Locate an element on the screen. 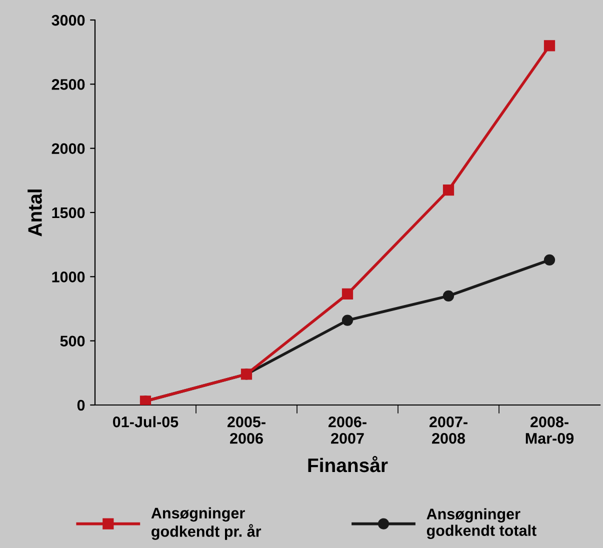 Image resolution: width=603 pixels, height=548 pixels. legend-label: Ansøgninger godkendt pr. år is located at coordinates (206, 523).